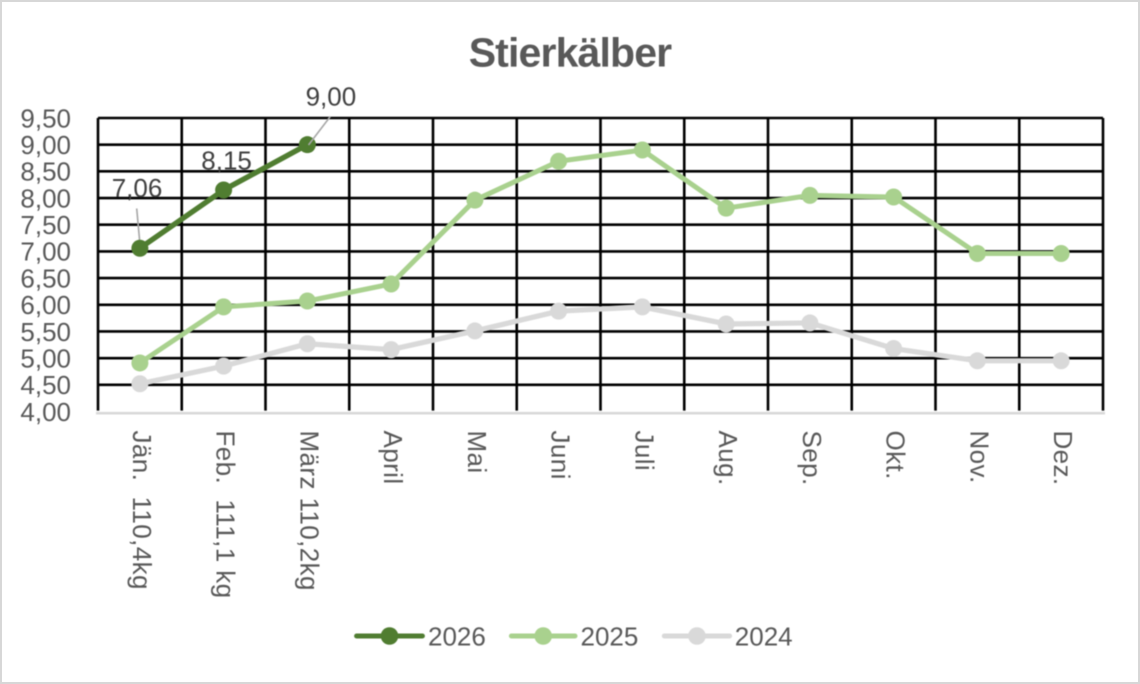 The image size is (1140, 684). I want to click on svg-text: 7,00, so click(45, 252).